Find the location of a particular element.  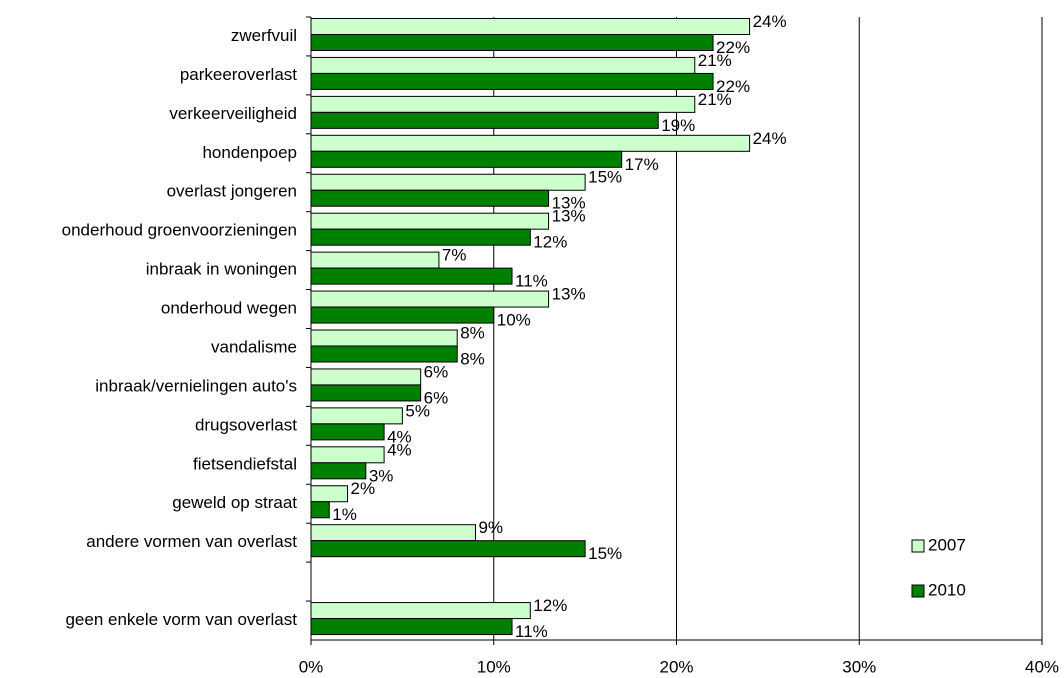

legend-label: 2010 is located at coordinates (947, 589).